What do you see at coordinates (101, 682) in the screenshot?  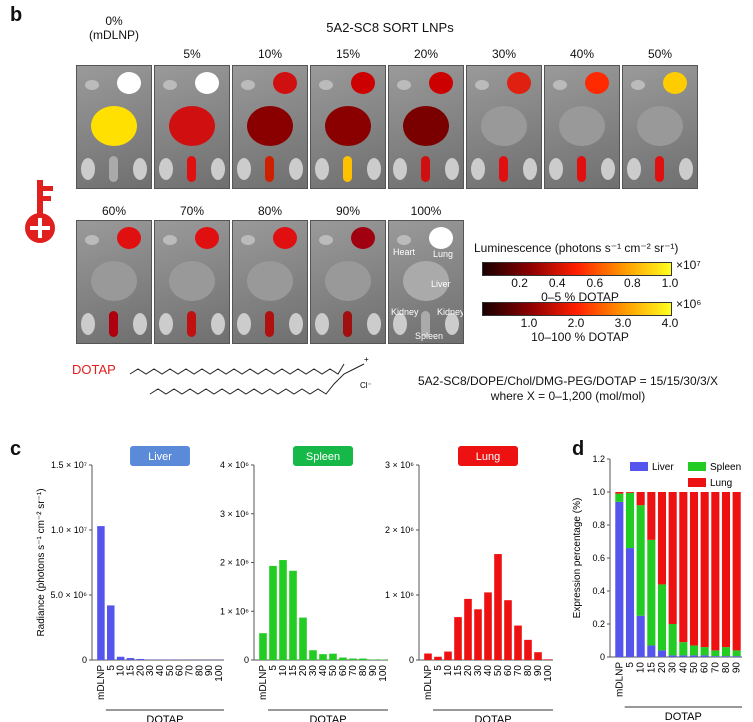 I see `x-tick-label: mDLNP` at bounding box center [101, 682].